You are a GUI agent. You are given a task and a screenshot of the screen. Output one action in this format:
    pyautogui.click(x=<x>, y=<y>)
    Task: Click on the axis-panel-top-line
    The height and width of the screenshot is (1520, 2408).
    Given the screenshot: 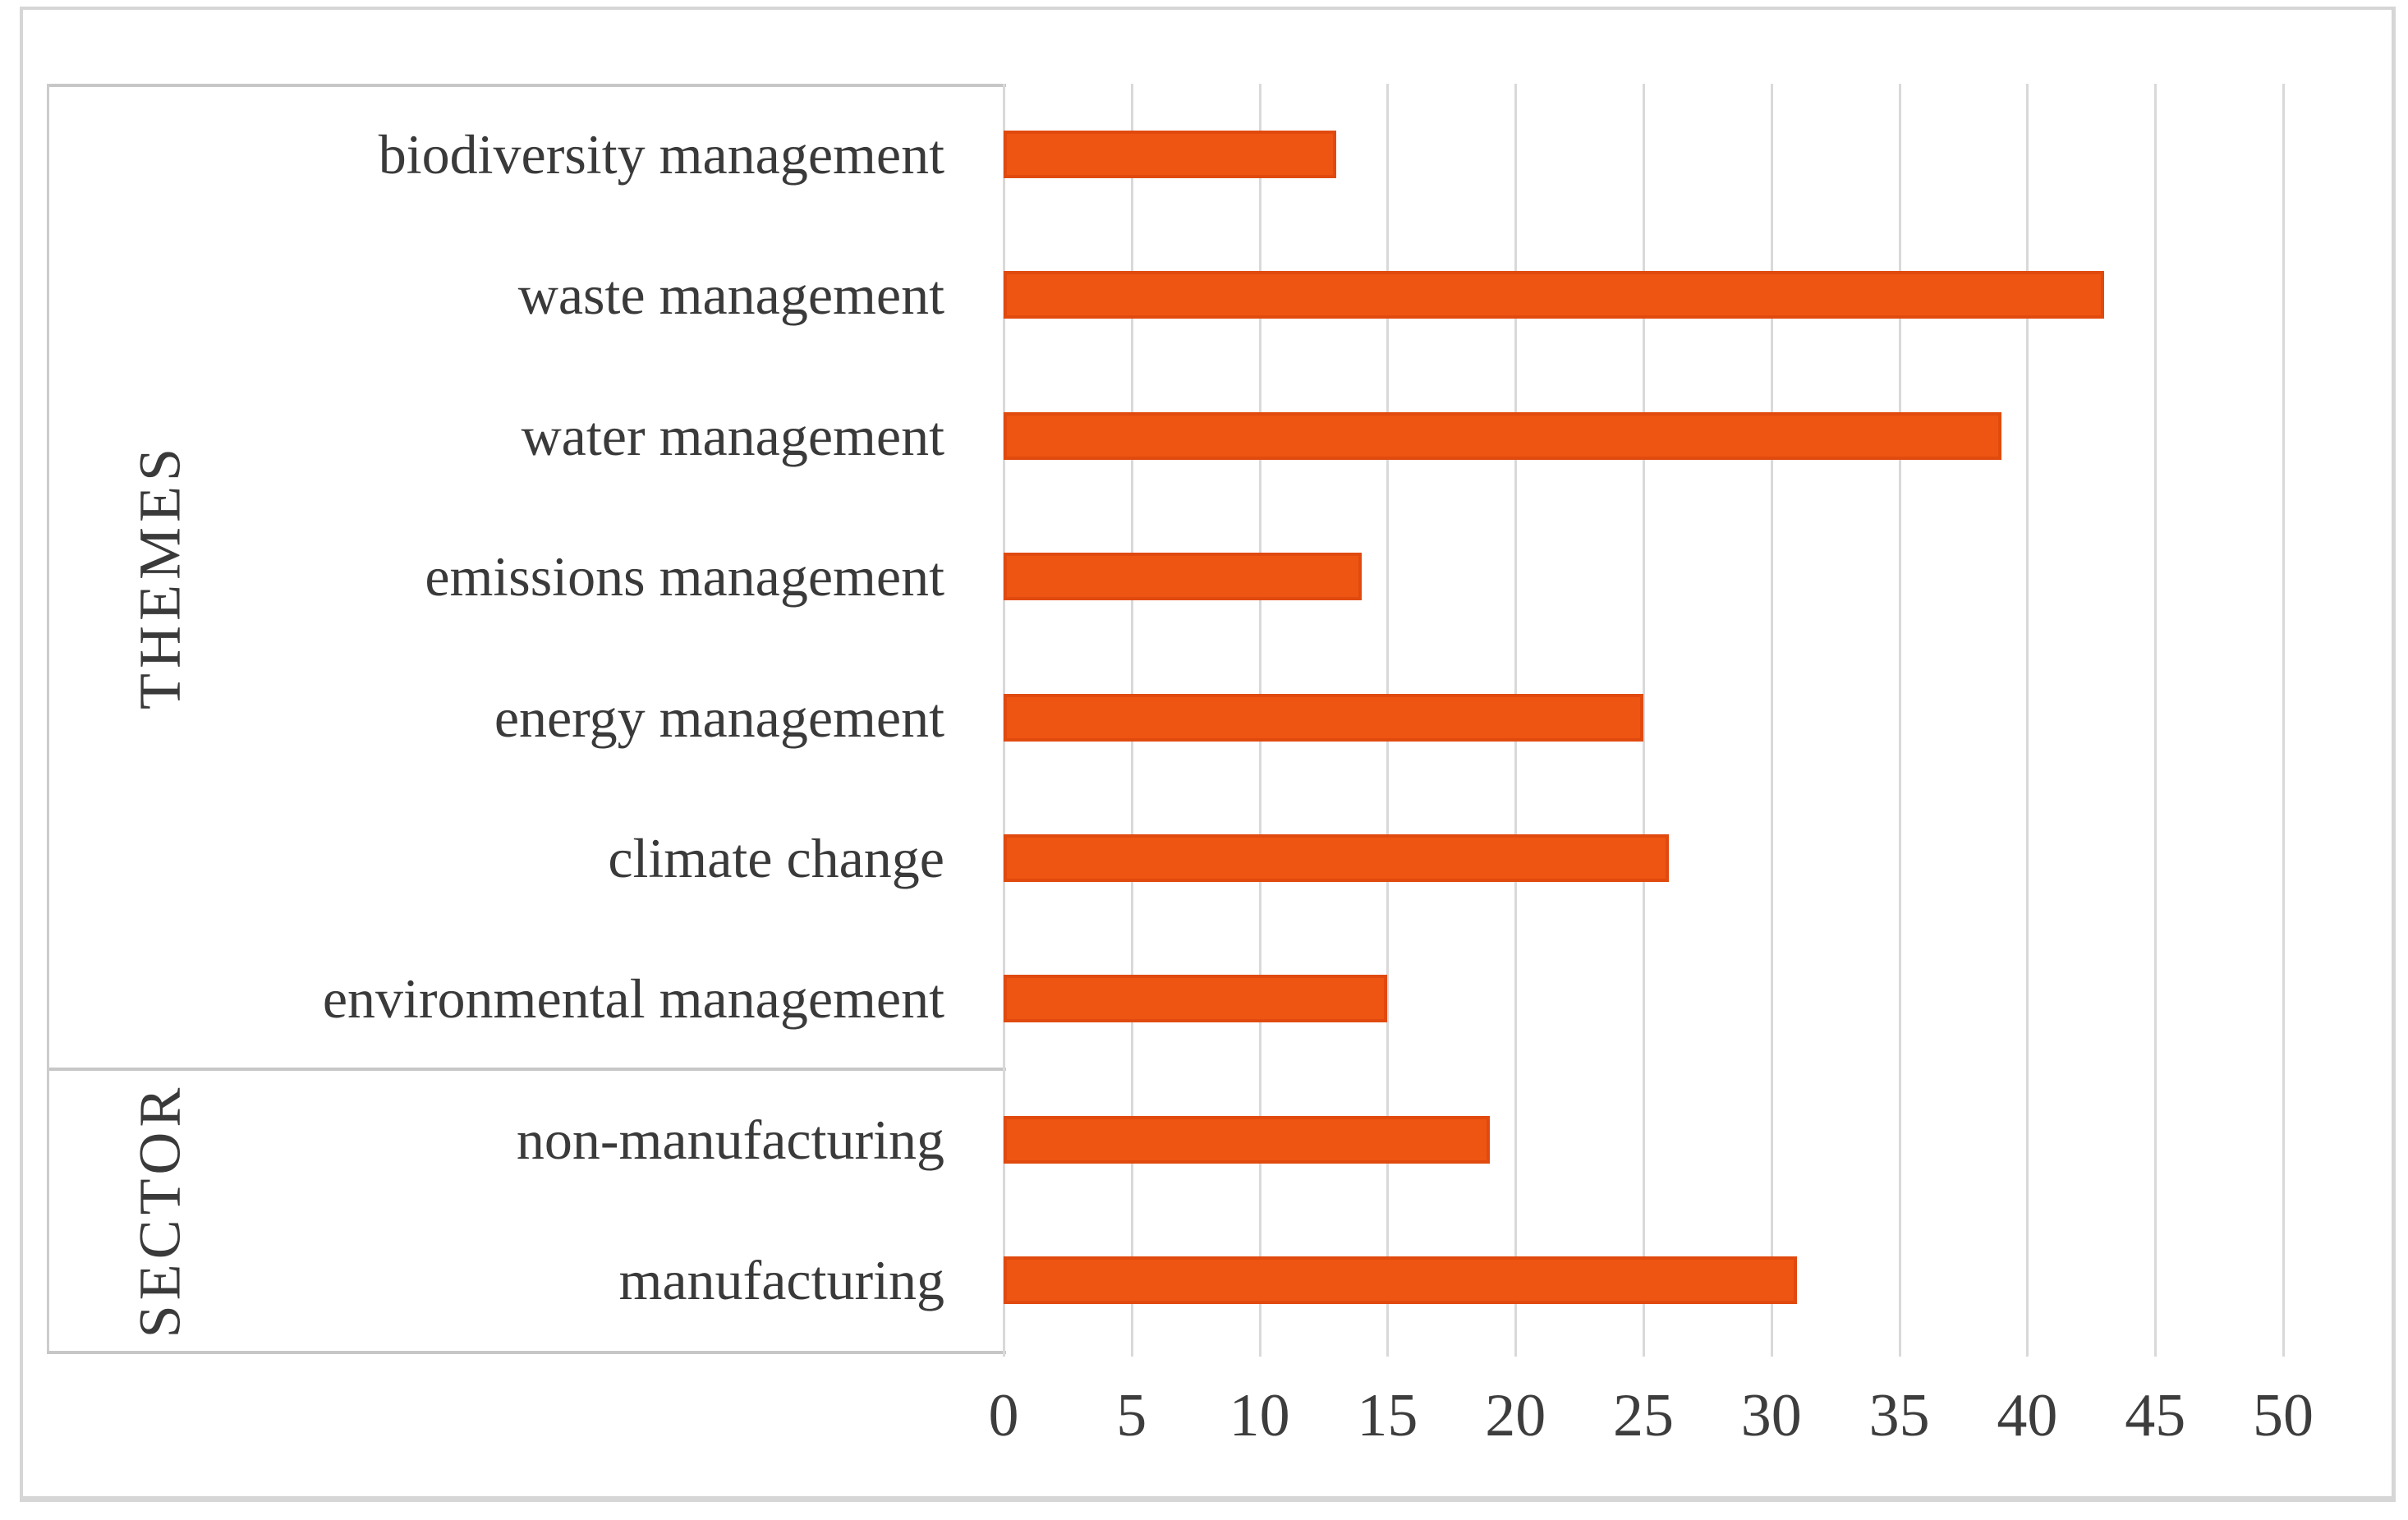 What is the action you would take?
    pyautogui.click(x=526, y=85)
    